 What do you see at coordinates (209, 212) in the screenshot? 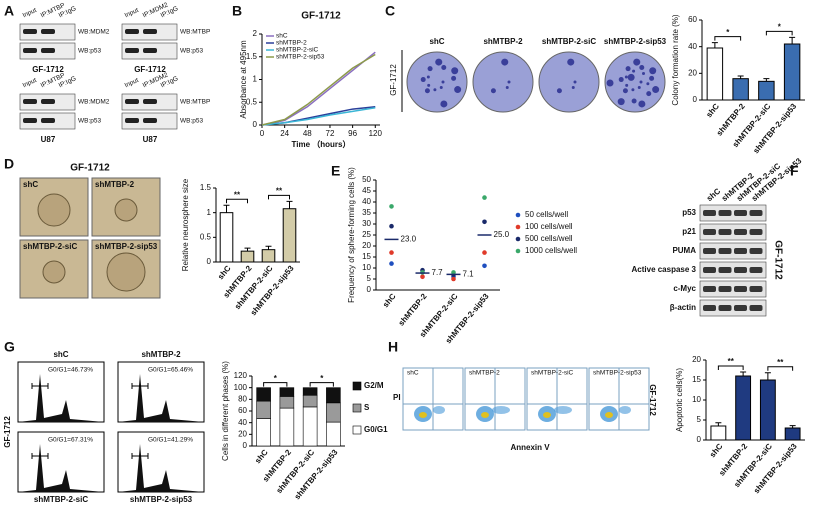
I see `y-tick-label: 1` at bounding box center [209, 212].